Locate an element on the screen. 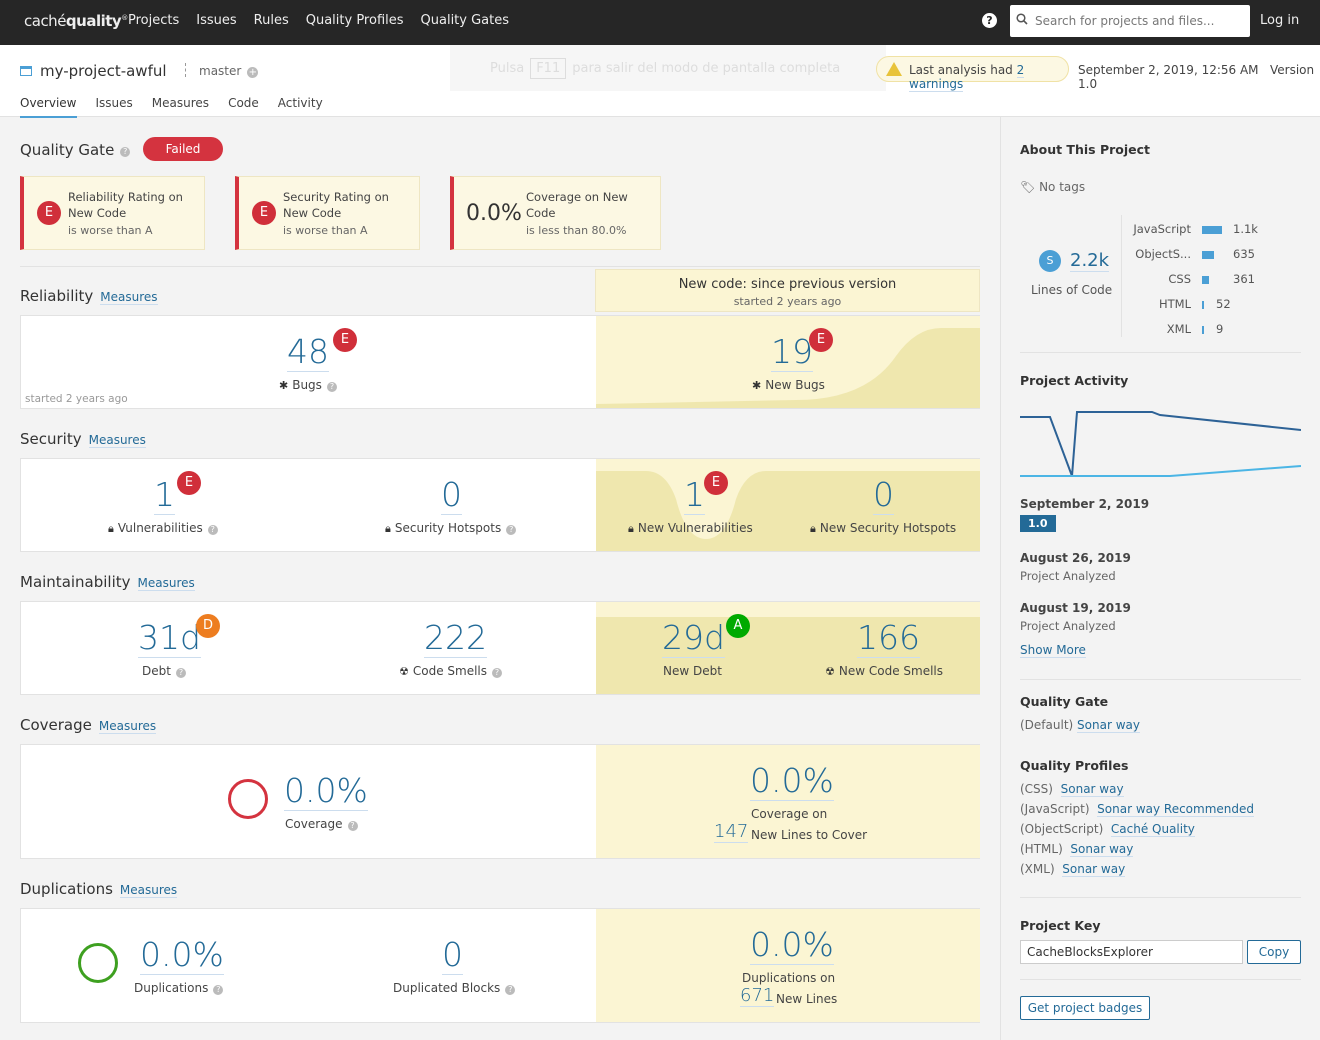 This screenshot has height=1040, width=1320. show-more-link: Show More is located at coordinates (1160, 650).